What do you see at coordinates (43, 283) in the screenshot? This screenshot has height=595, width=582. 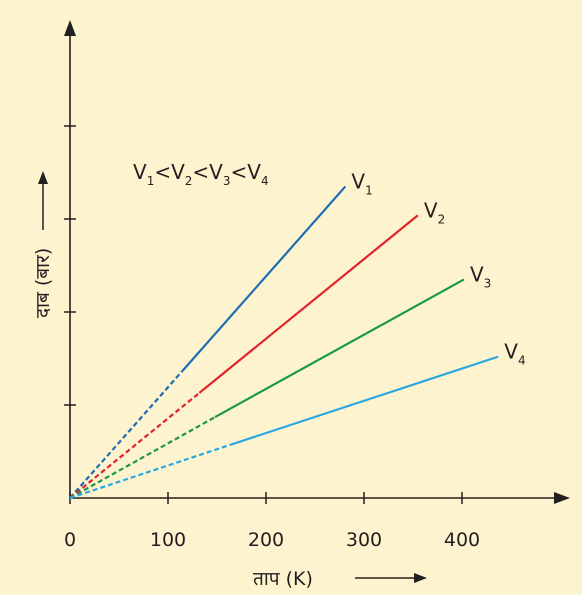 I see `y-axis-label-text: दाब (बार)` at bounding box center [43, 283].